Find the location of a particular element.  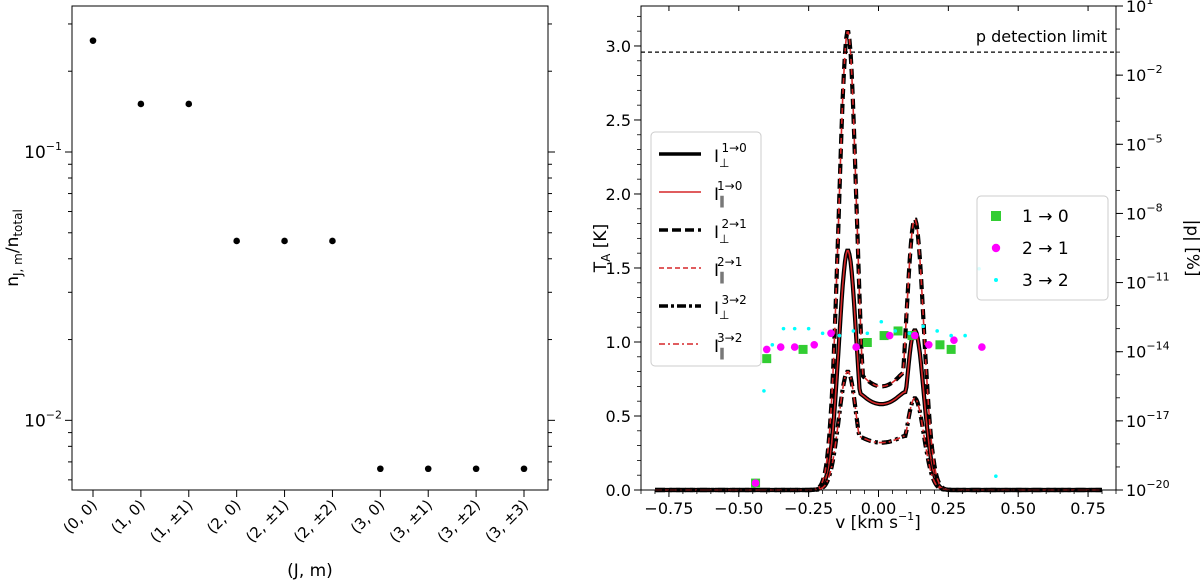

left-y-label-sep: /n is located at coordinates (13, 245).